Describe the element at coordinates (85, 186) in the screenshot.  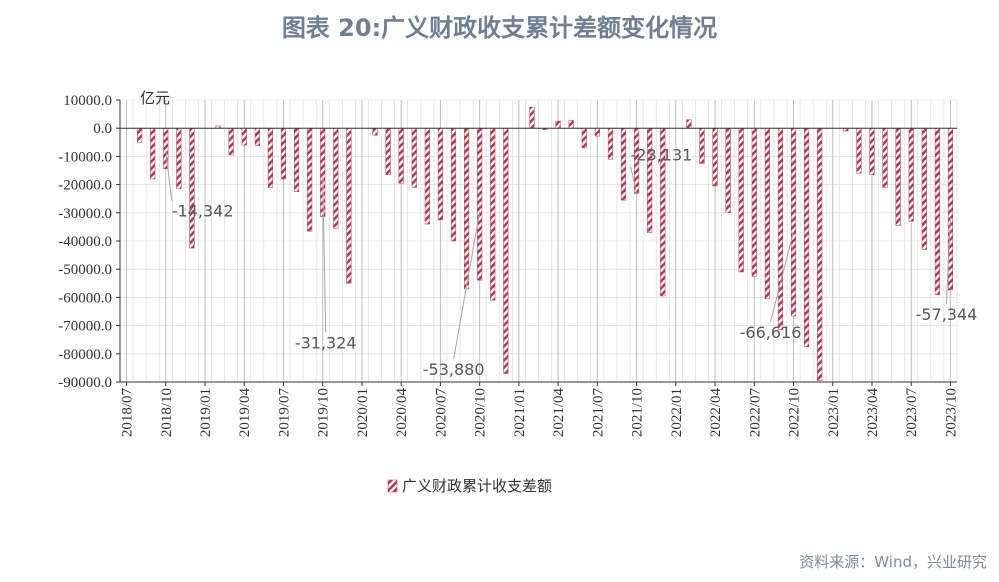
I see `y-tick-label: -20000.0` at that location.